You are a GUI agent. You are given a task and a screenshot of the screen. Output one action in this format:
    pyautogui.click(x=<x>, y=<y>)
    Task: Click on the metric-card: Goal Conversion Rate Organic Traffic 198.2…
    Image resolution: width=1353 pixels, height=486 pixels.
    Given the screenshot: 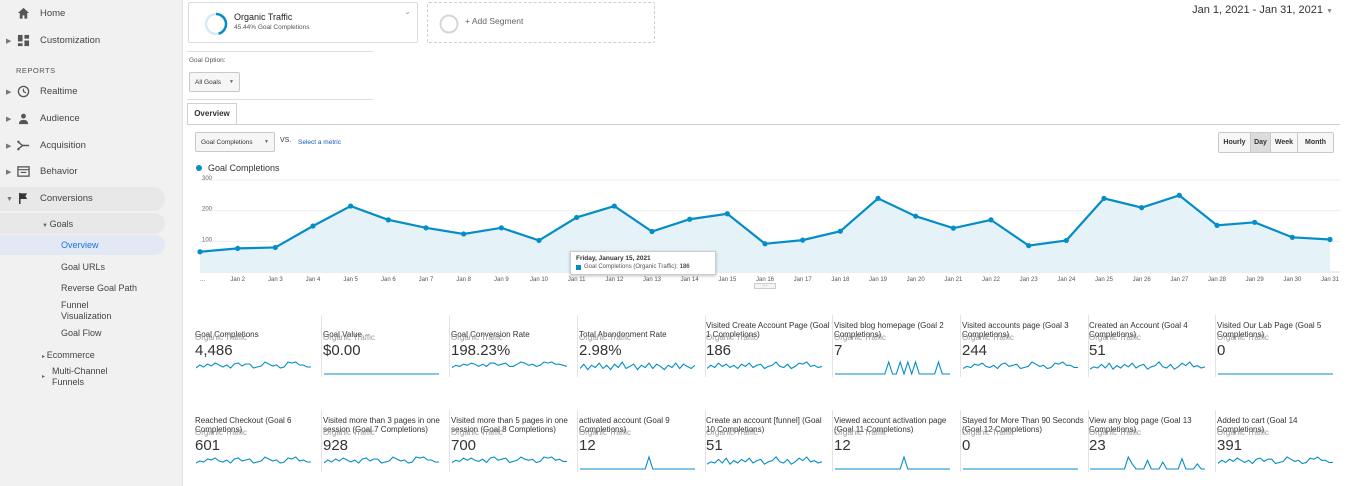 What is the action you would take?
    pyautogui.click(x=514, y=346)
    